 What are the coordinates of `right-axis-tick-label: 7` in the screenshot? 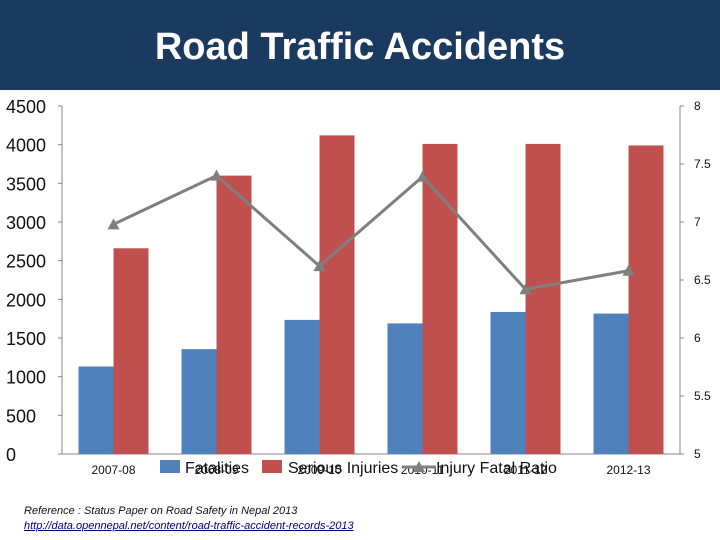 It's located at (697, 222).